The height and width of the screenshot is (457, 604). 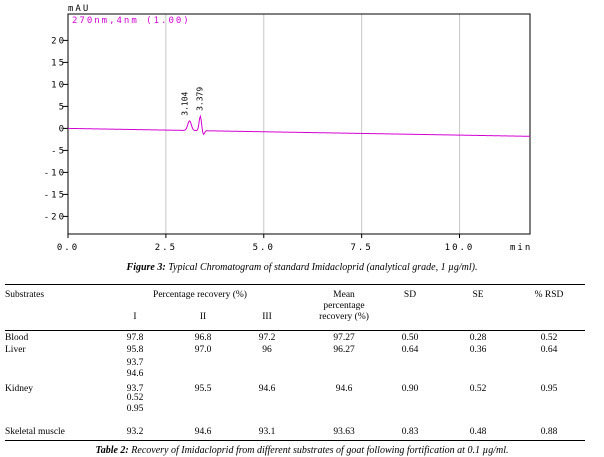 What do you see at coordinates (549, 295) in the screenshot?
I see `header-rsd: % RSD` at bounding box center [549, 295].